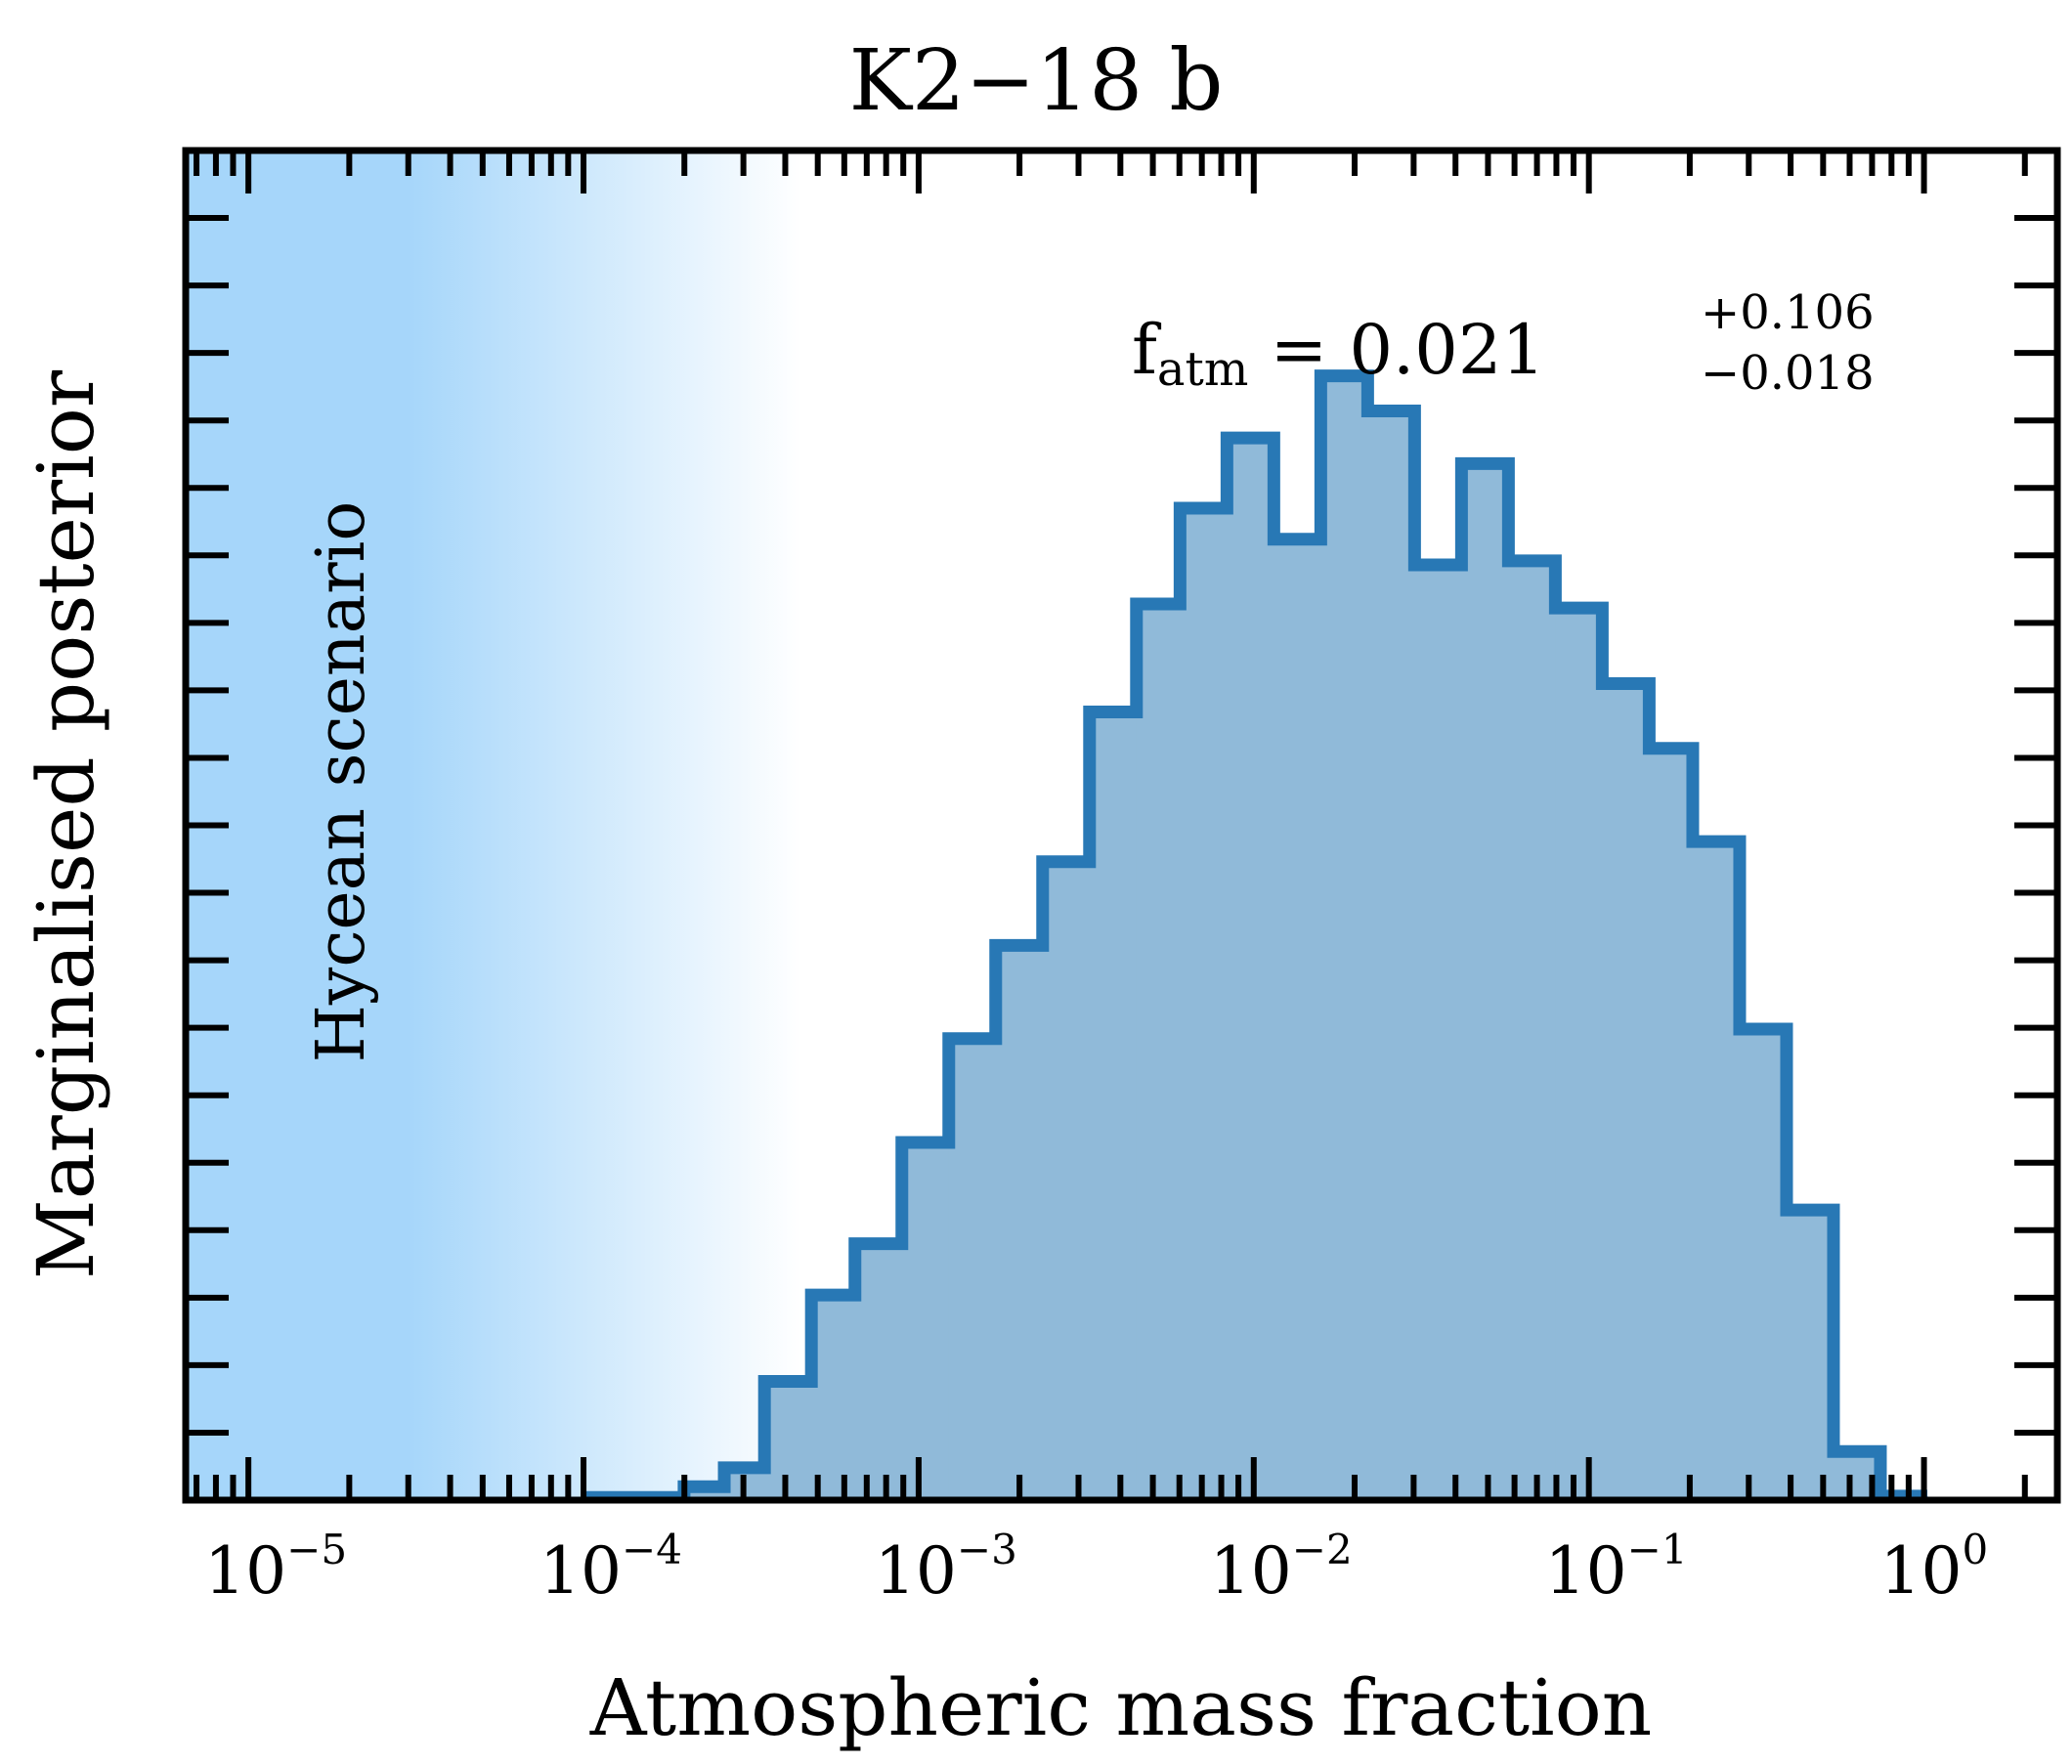  I want to click on posterior-annotation: fatm = 0.021 +0.106 −0.018, so click(1503, 343).